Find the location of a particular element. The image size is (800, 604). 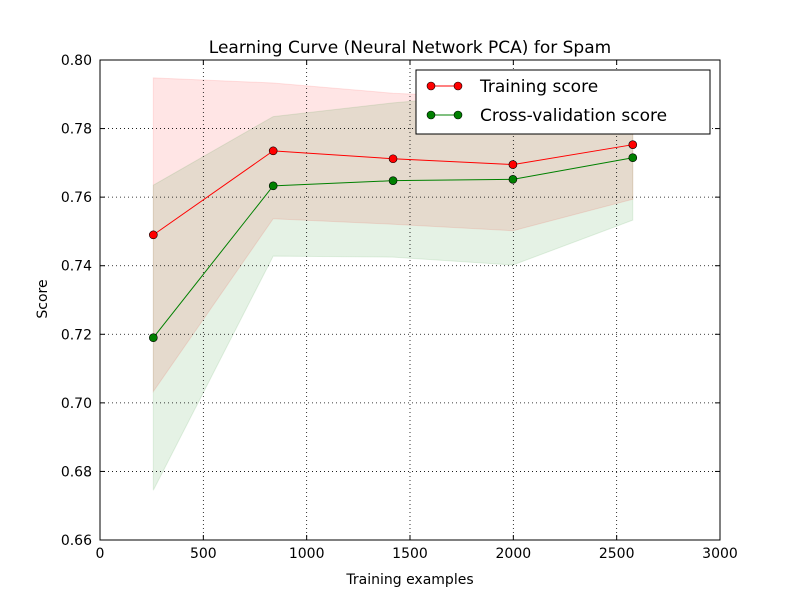

legend-box is located at coordinates (563, 102).